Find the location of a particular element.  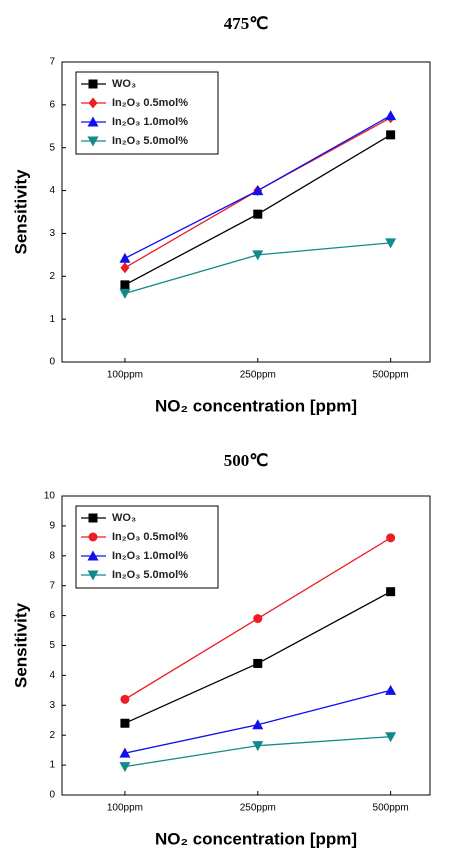

y-tick-label: 10 is located at coordinates (50, 496).